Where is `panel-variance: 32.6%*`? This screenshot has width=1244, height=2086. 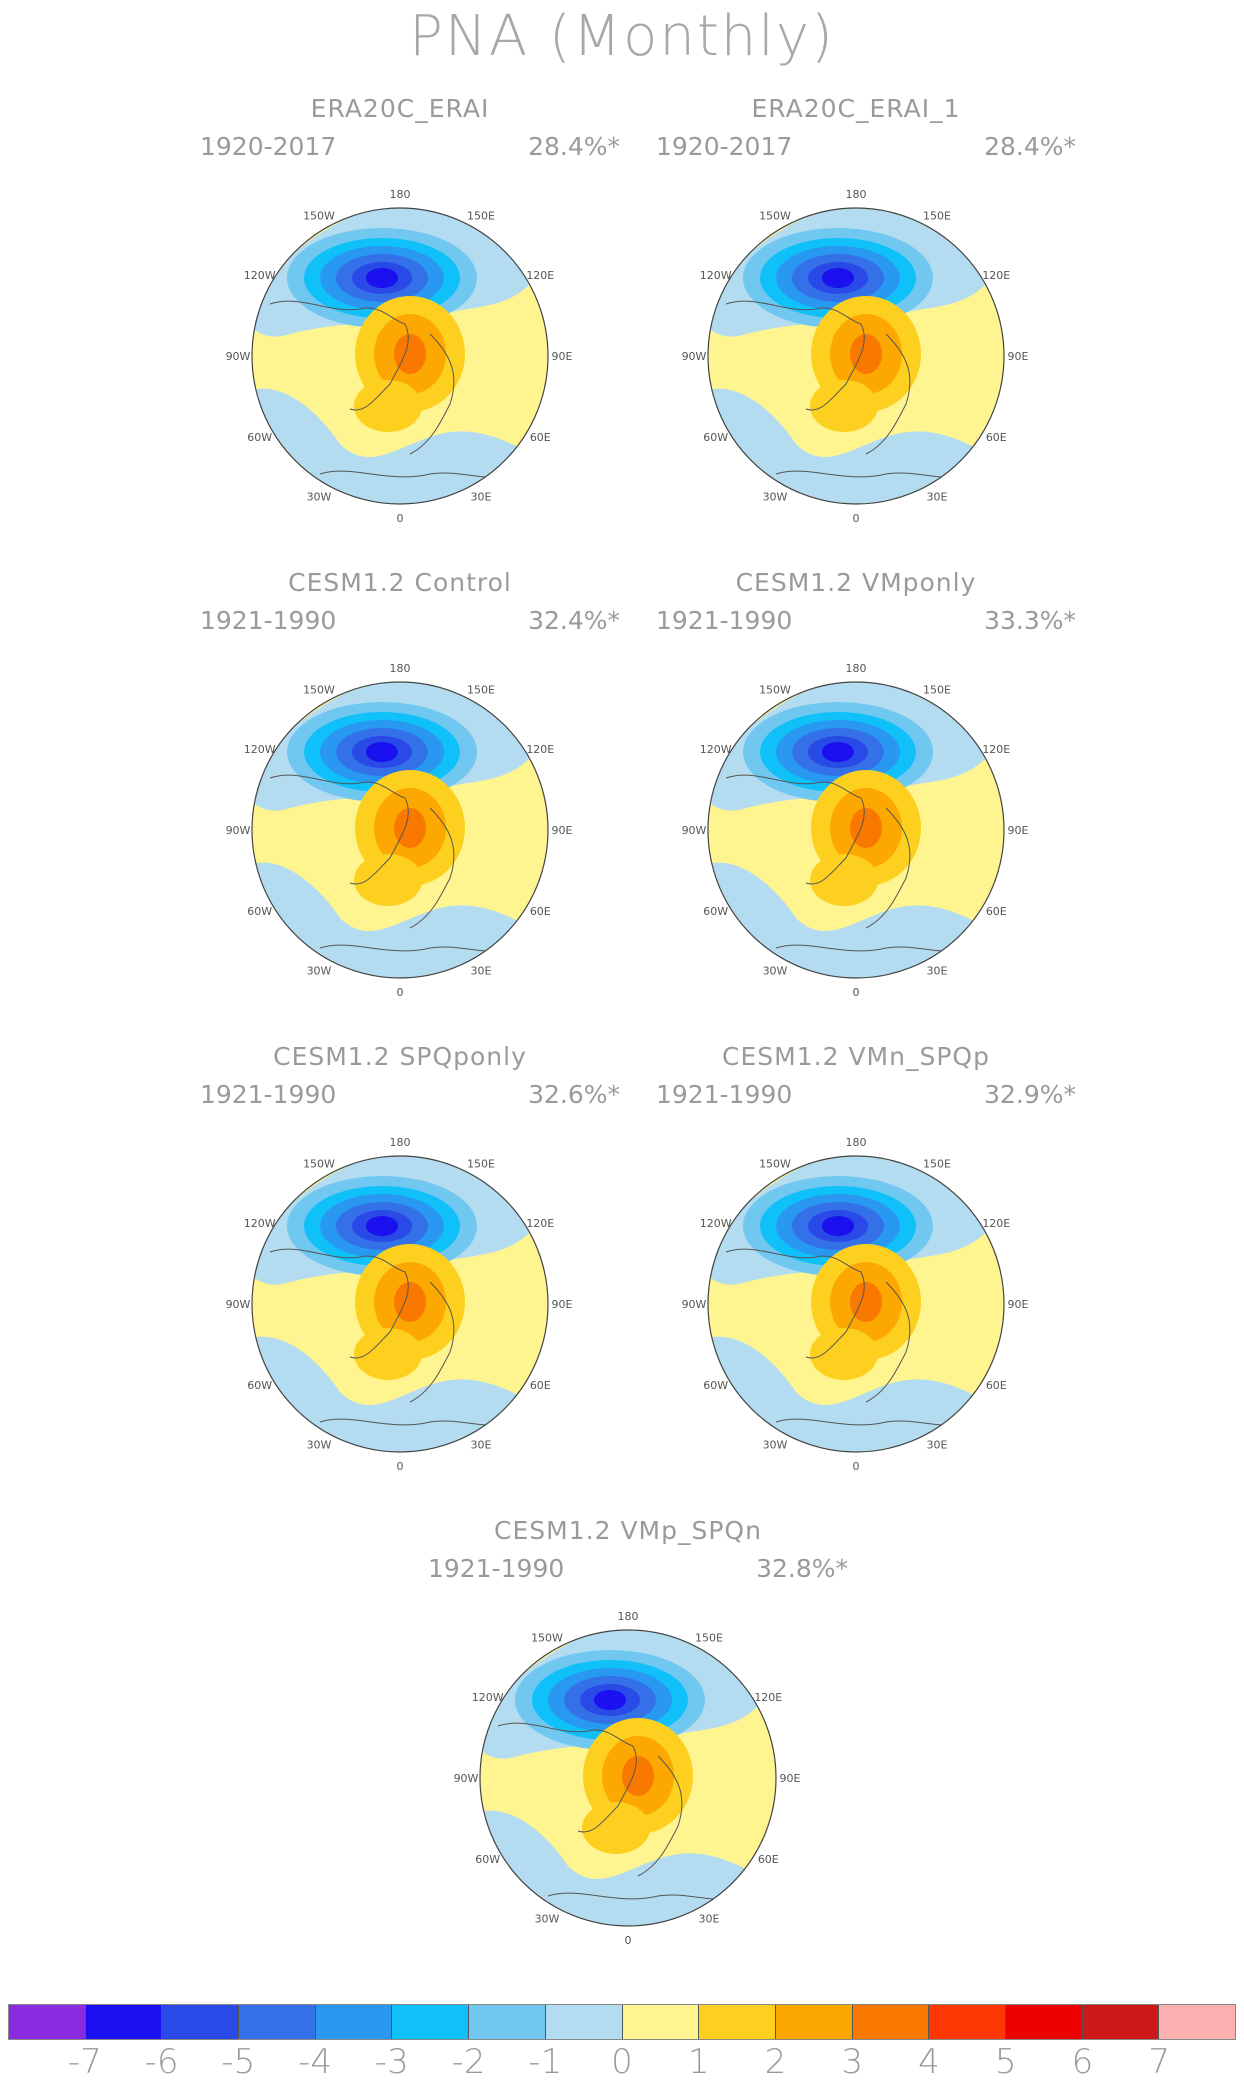 panel-variance: 32.6%* is located at coordinates (574, 1094).